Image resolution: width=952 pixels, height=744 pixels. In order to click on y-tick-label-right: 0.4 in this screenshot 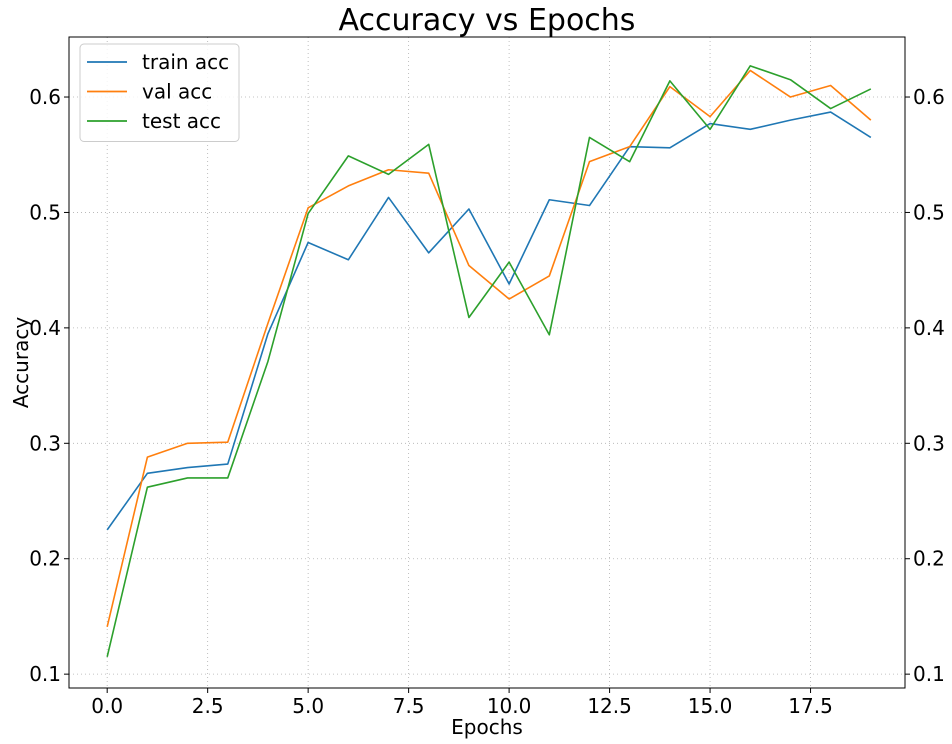, I will do `click(929, 328)`.